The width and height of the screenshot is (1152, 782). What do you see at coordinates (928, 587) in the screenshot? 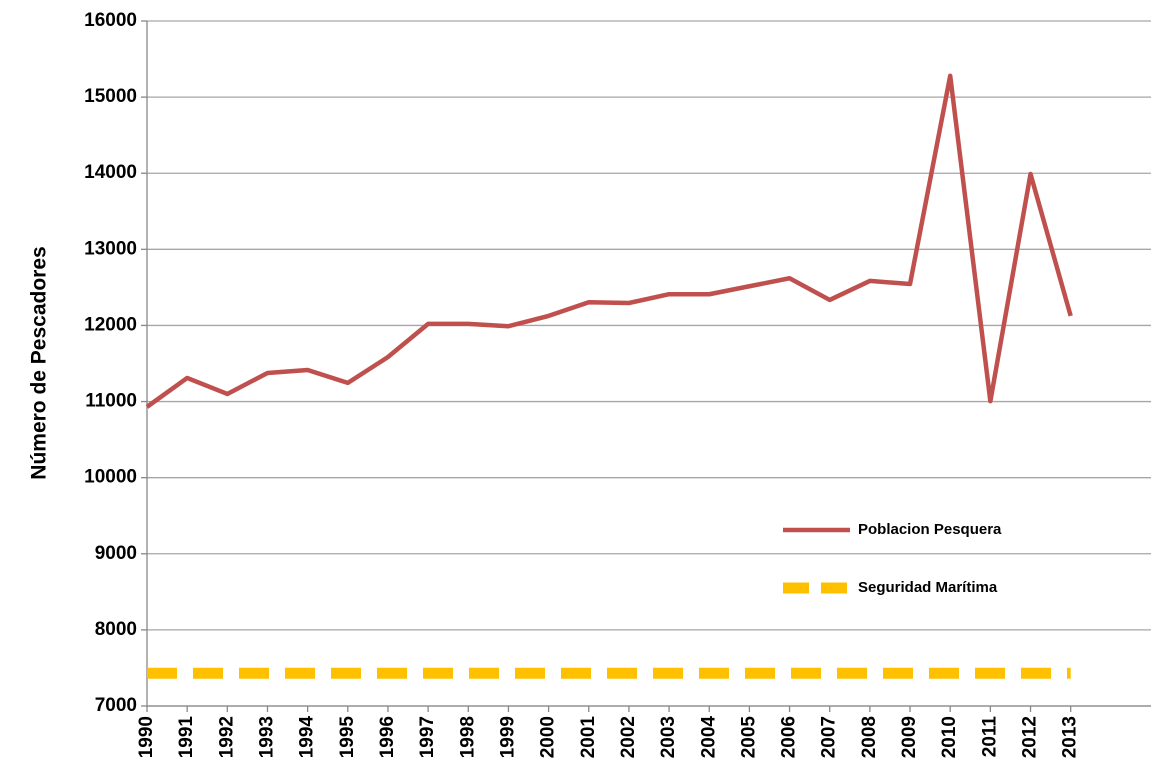
I see `legend-label: Seguridad Marítima` at bounding box center [928, 587].